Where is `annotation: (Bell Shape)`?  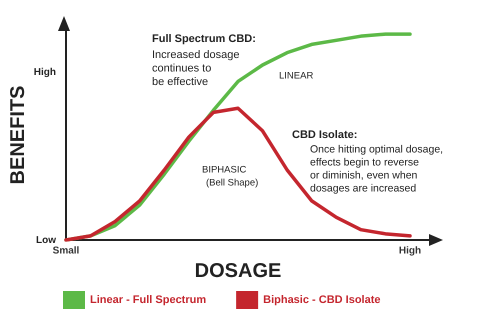
annotation: (Bell Shape) is located at coordinates (232, 183).